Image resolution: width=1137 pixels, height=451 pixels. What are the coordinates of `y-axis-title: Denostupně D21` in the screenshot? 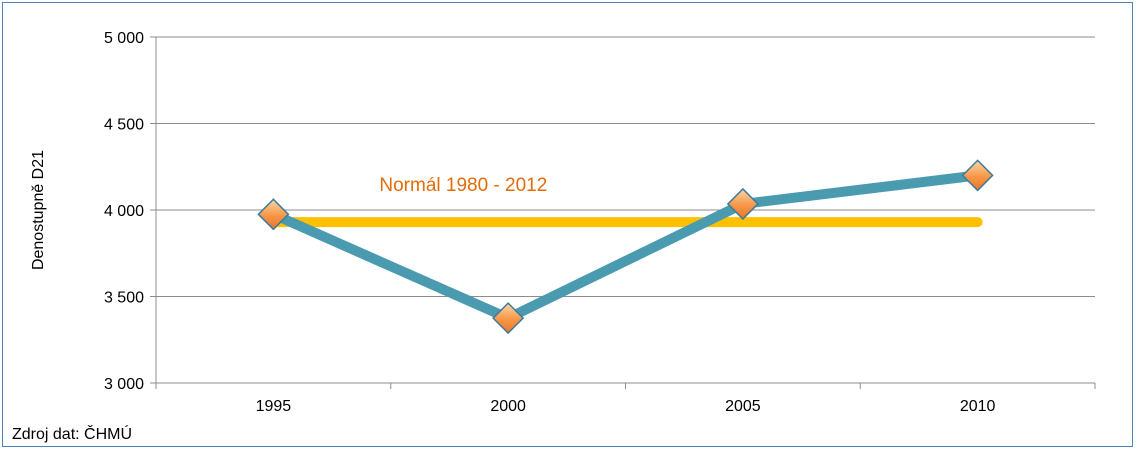 It's located at (38, 210).